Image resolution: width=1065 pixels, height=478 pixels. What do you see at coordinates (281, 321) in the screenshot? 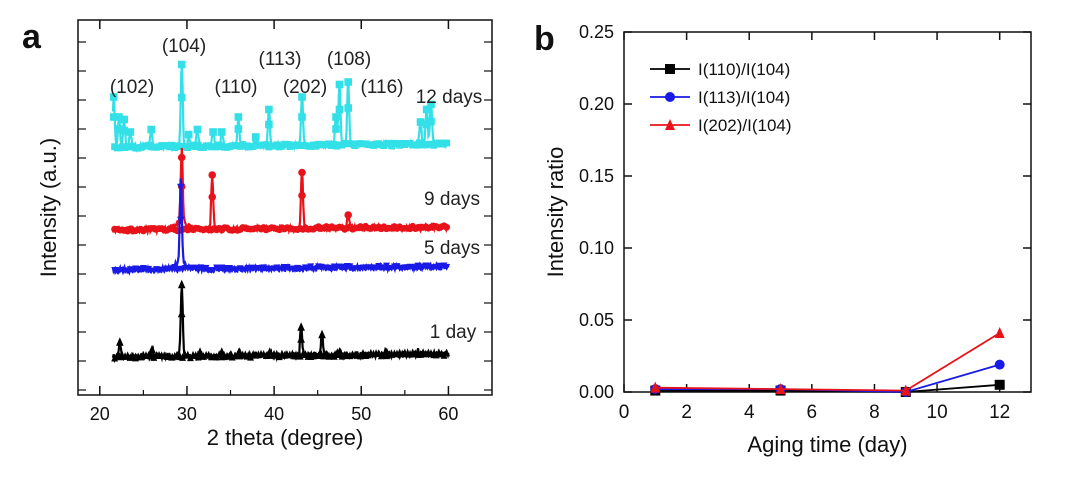
I see `series-1-day` at bounding box center [281, 321].